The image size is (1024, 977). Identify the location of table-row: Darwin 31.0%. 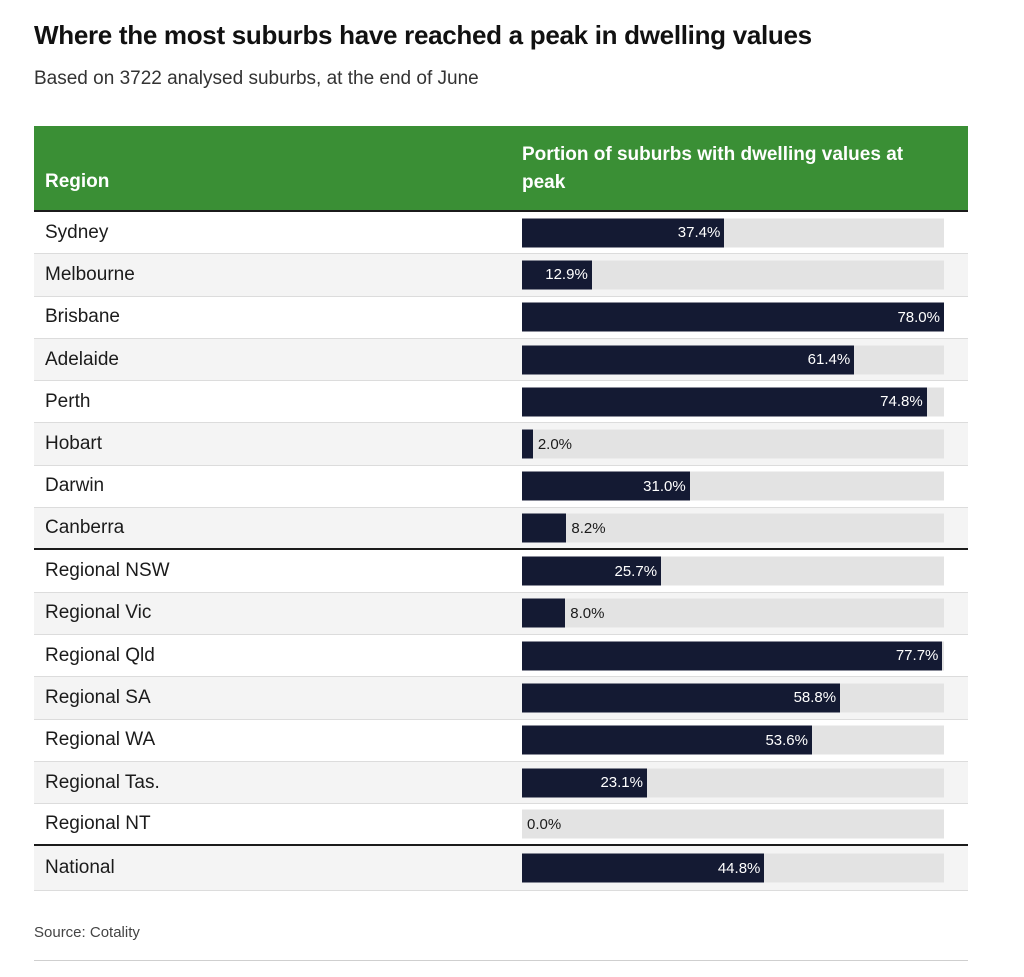
(501, 487).